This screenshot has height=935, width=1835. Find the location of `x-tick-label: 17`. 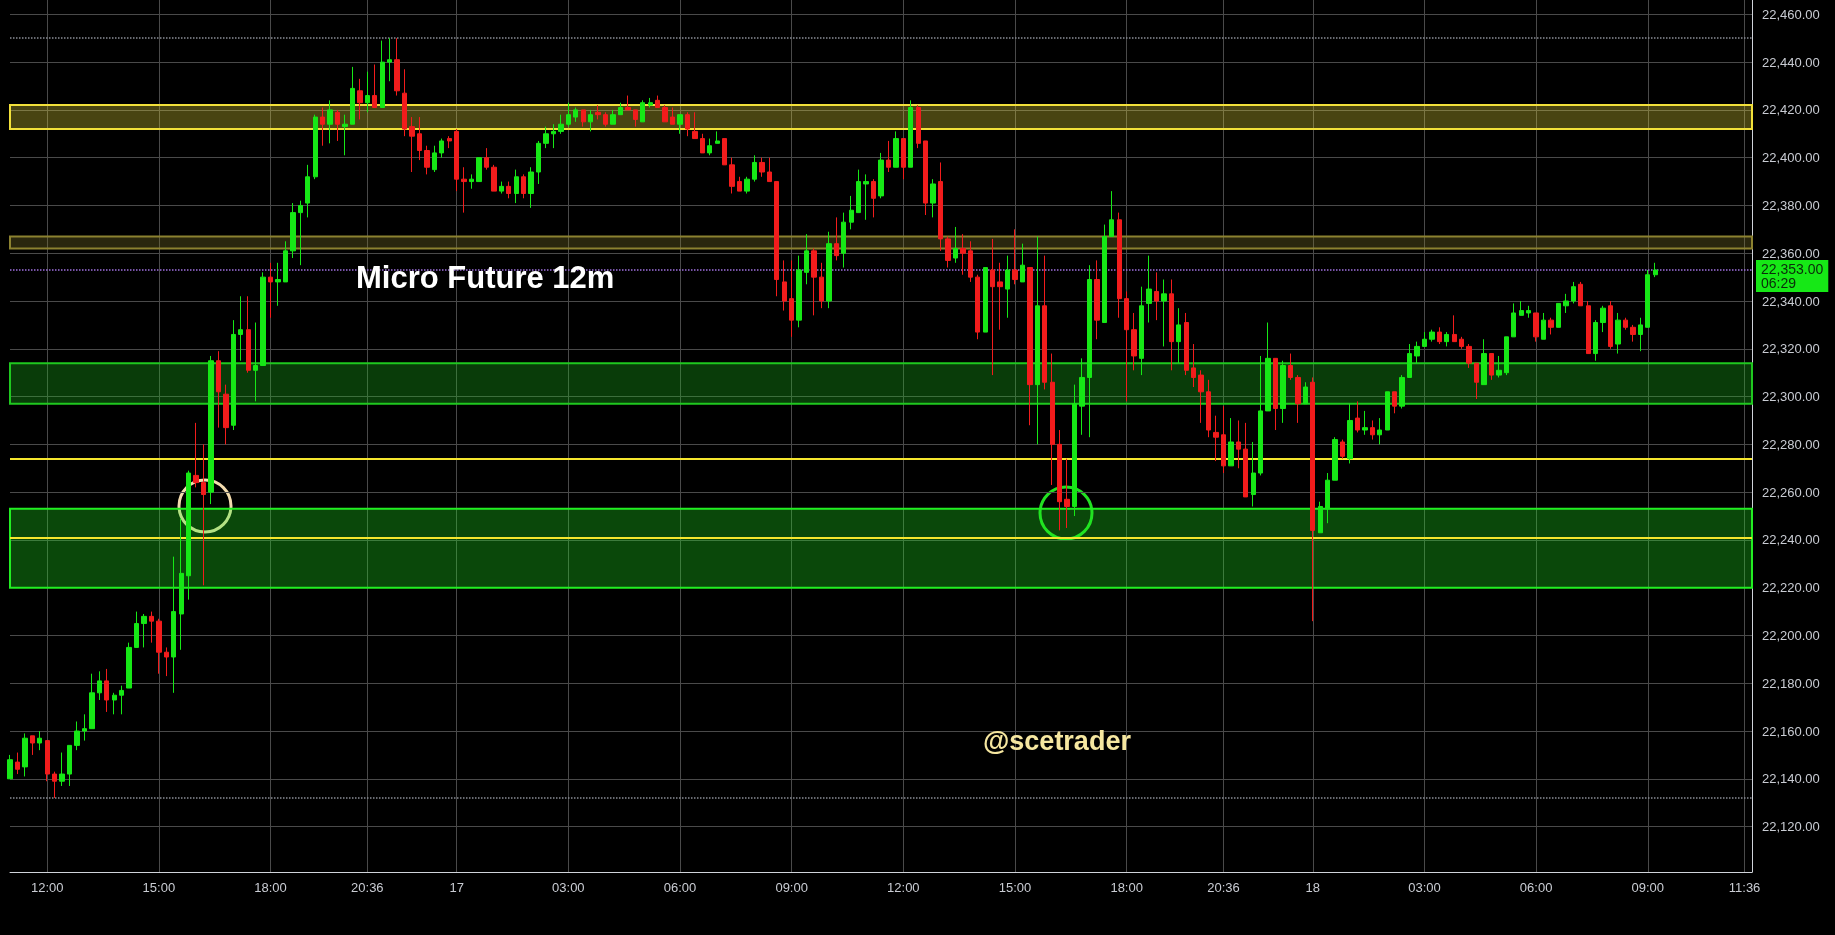

x-tick-label: 17 is located at coordinates (456, 887).